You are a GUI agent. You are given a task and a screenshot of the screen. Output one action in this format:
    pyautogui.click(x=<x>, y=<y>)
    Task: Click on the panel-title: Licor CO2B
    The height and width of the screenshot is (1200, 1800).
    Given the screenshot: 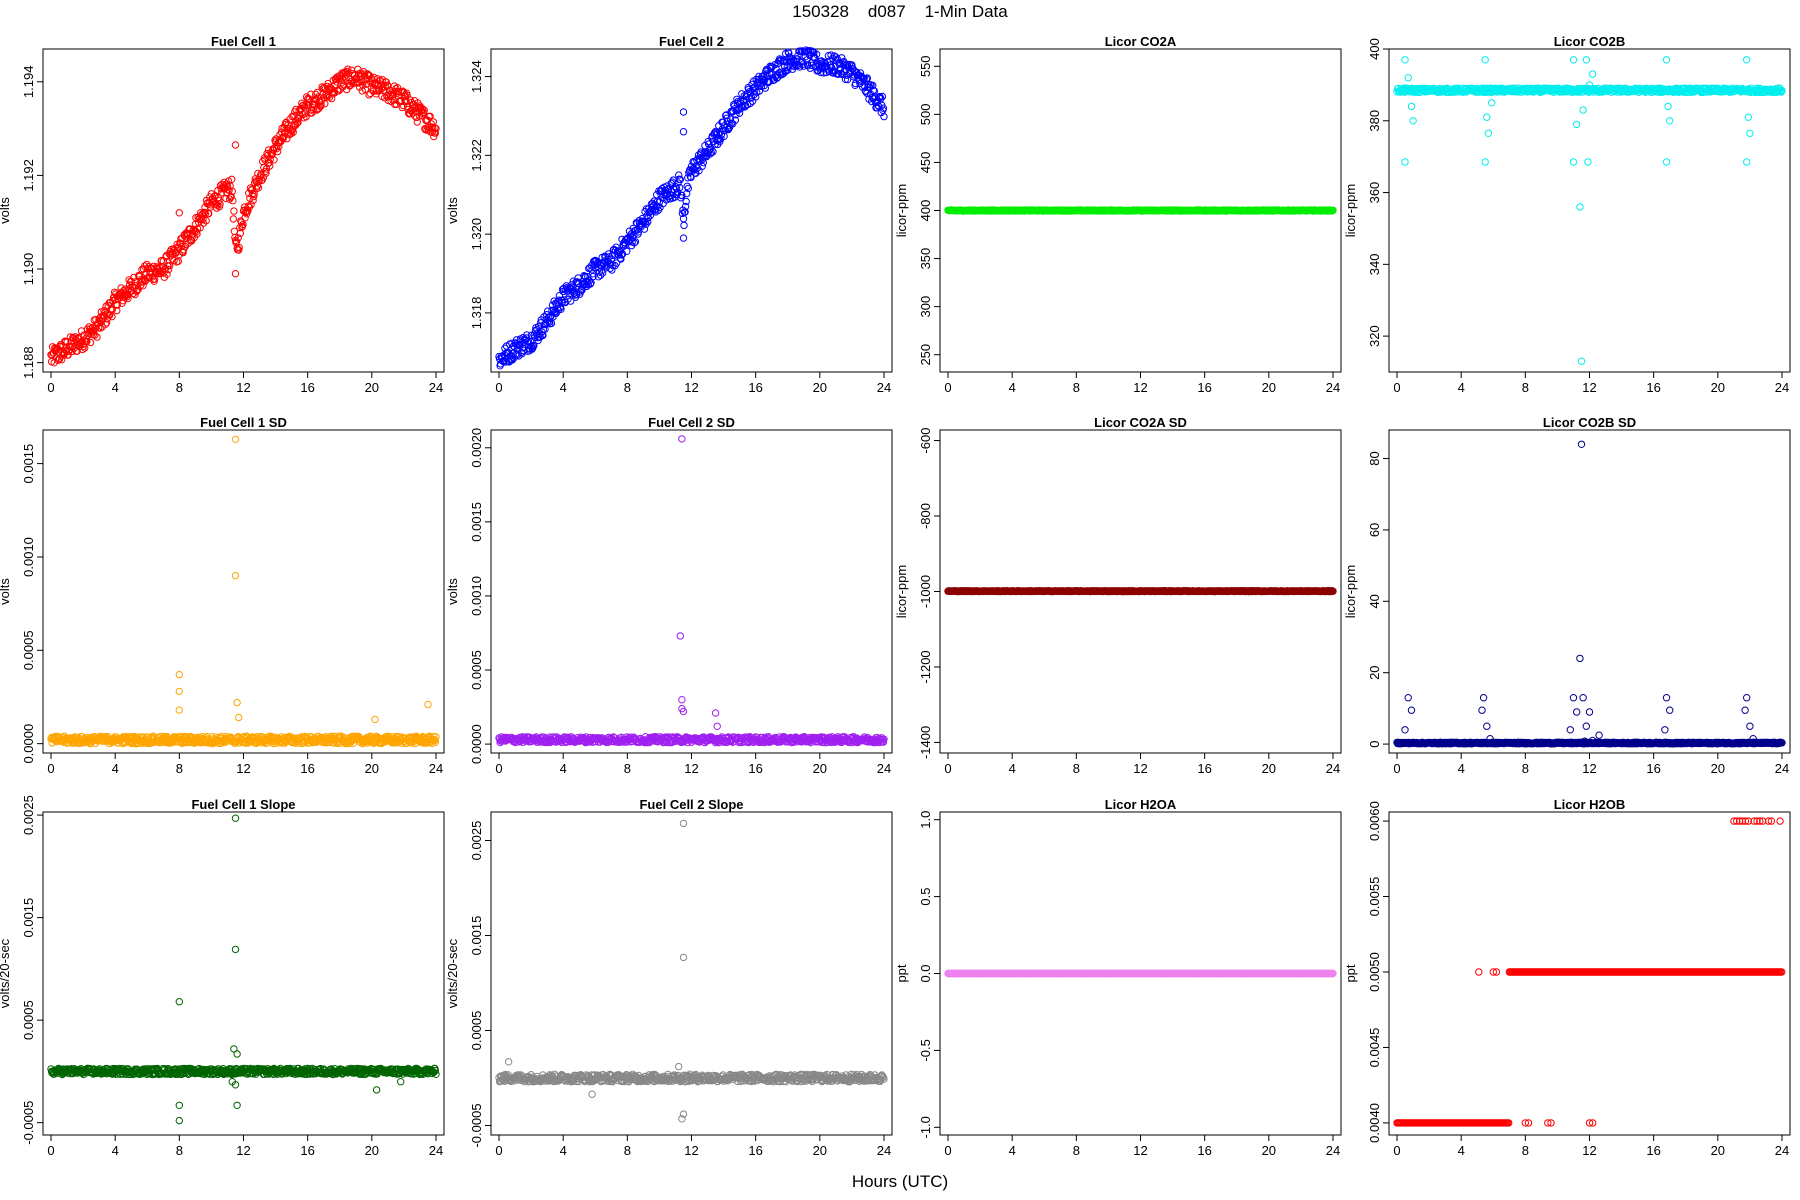 What is the action you would take?
    pyautogui.click(x=1590, y=41)
    